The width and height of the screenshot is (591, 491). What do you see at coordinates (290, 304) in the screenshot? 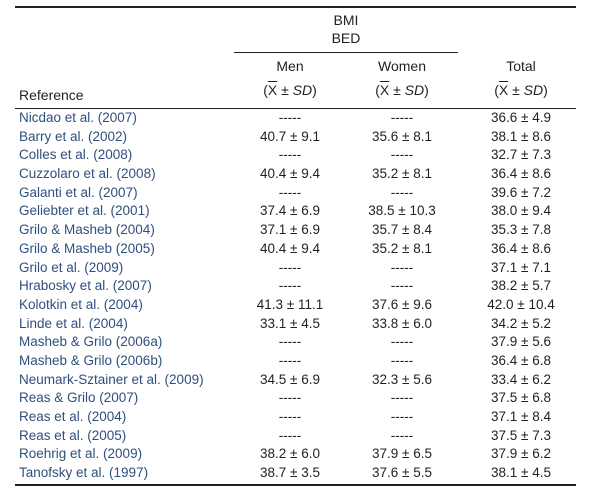
I see `men-cell: 41.3 ± 11.1` at bounding box center [290, 304].